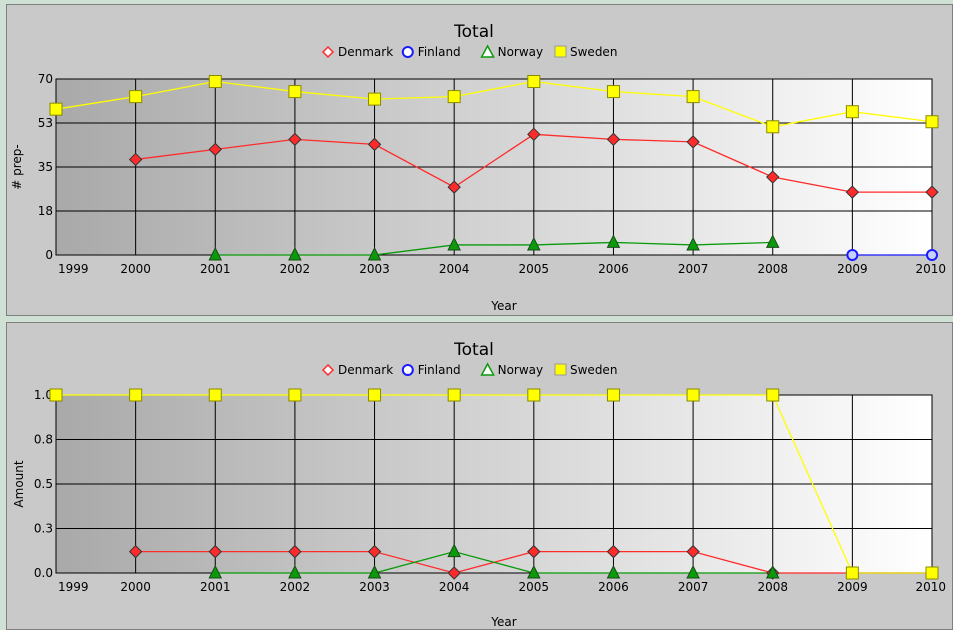  What do you see at coordinates (593, 370) in the screenshot?
I see `chart2-legend-label-sweden: Sweden` at bounding box center [593, 370].